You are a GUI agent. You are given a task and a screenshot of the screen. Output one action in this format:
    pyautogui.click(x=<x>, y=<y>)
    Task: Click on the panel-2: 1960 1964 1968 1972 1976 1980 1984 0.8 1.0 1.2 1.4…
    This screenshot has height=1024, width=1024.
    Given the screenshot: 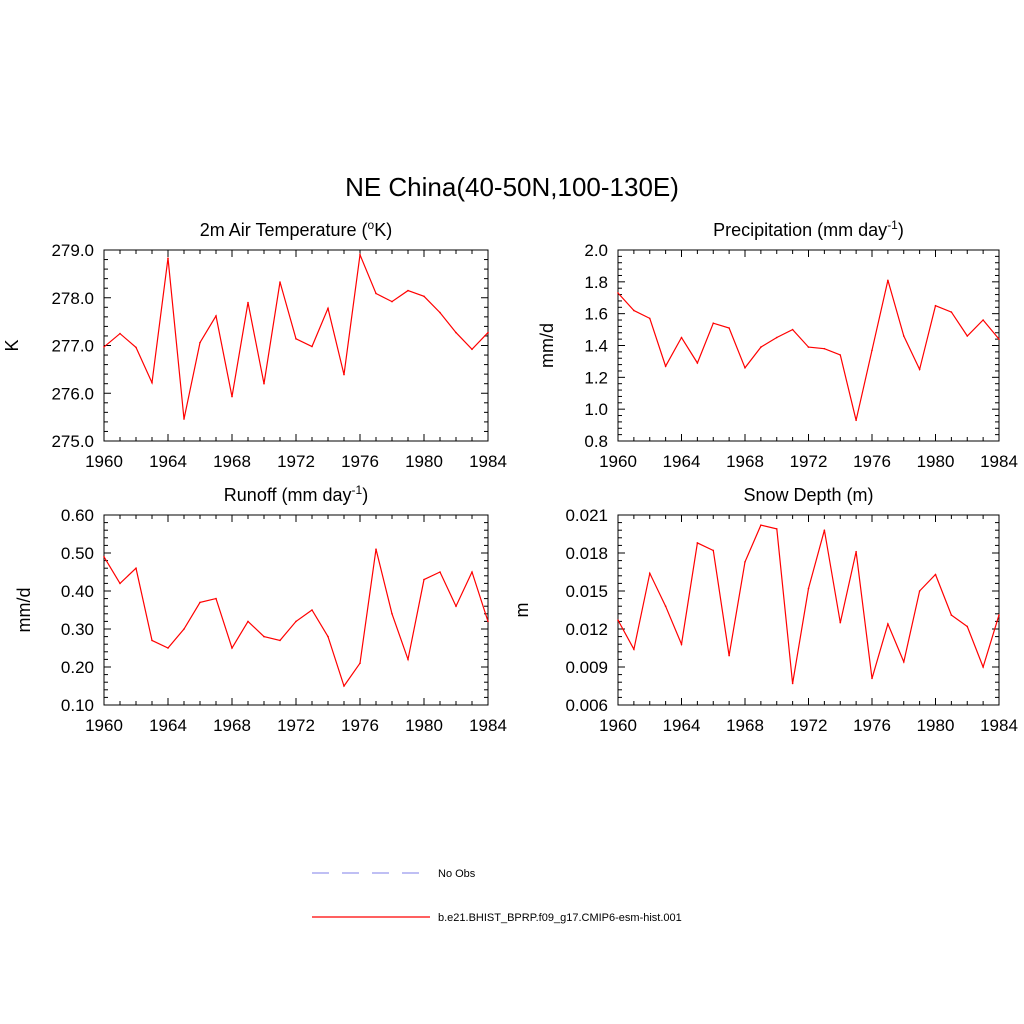 What is the action you would take?
    pyautogui.click(x=777, y=344)
    